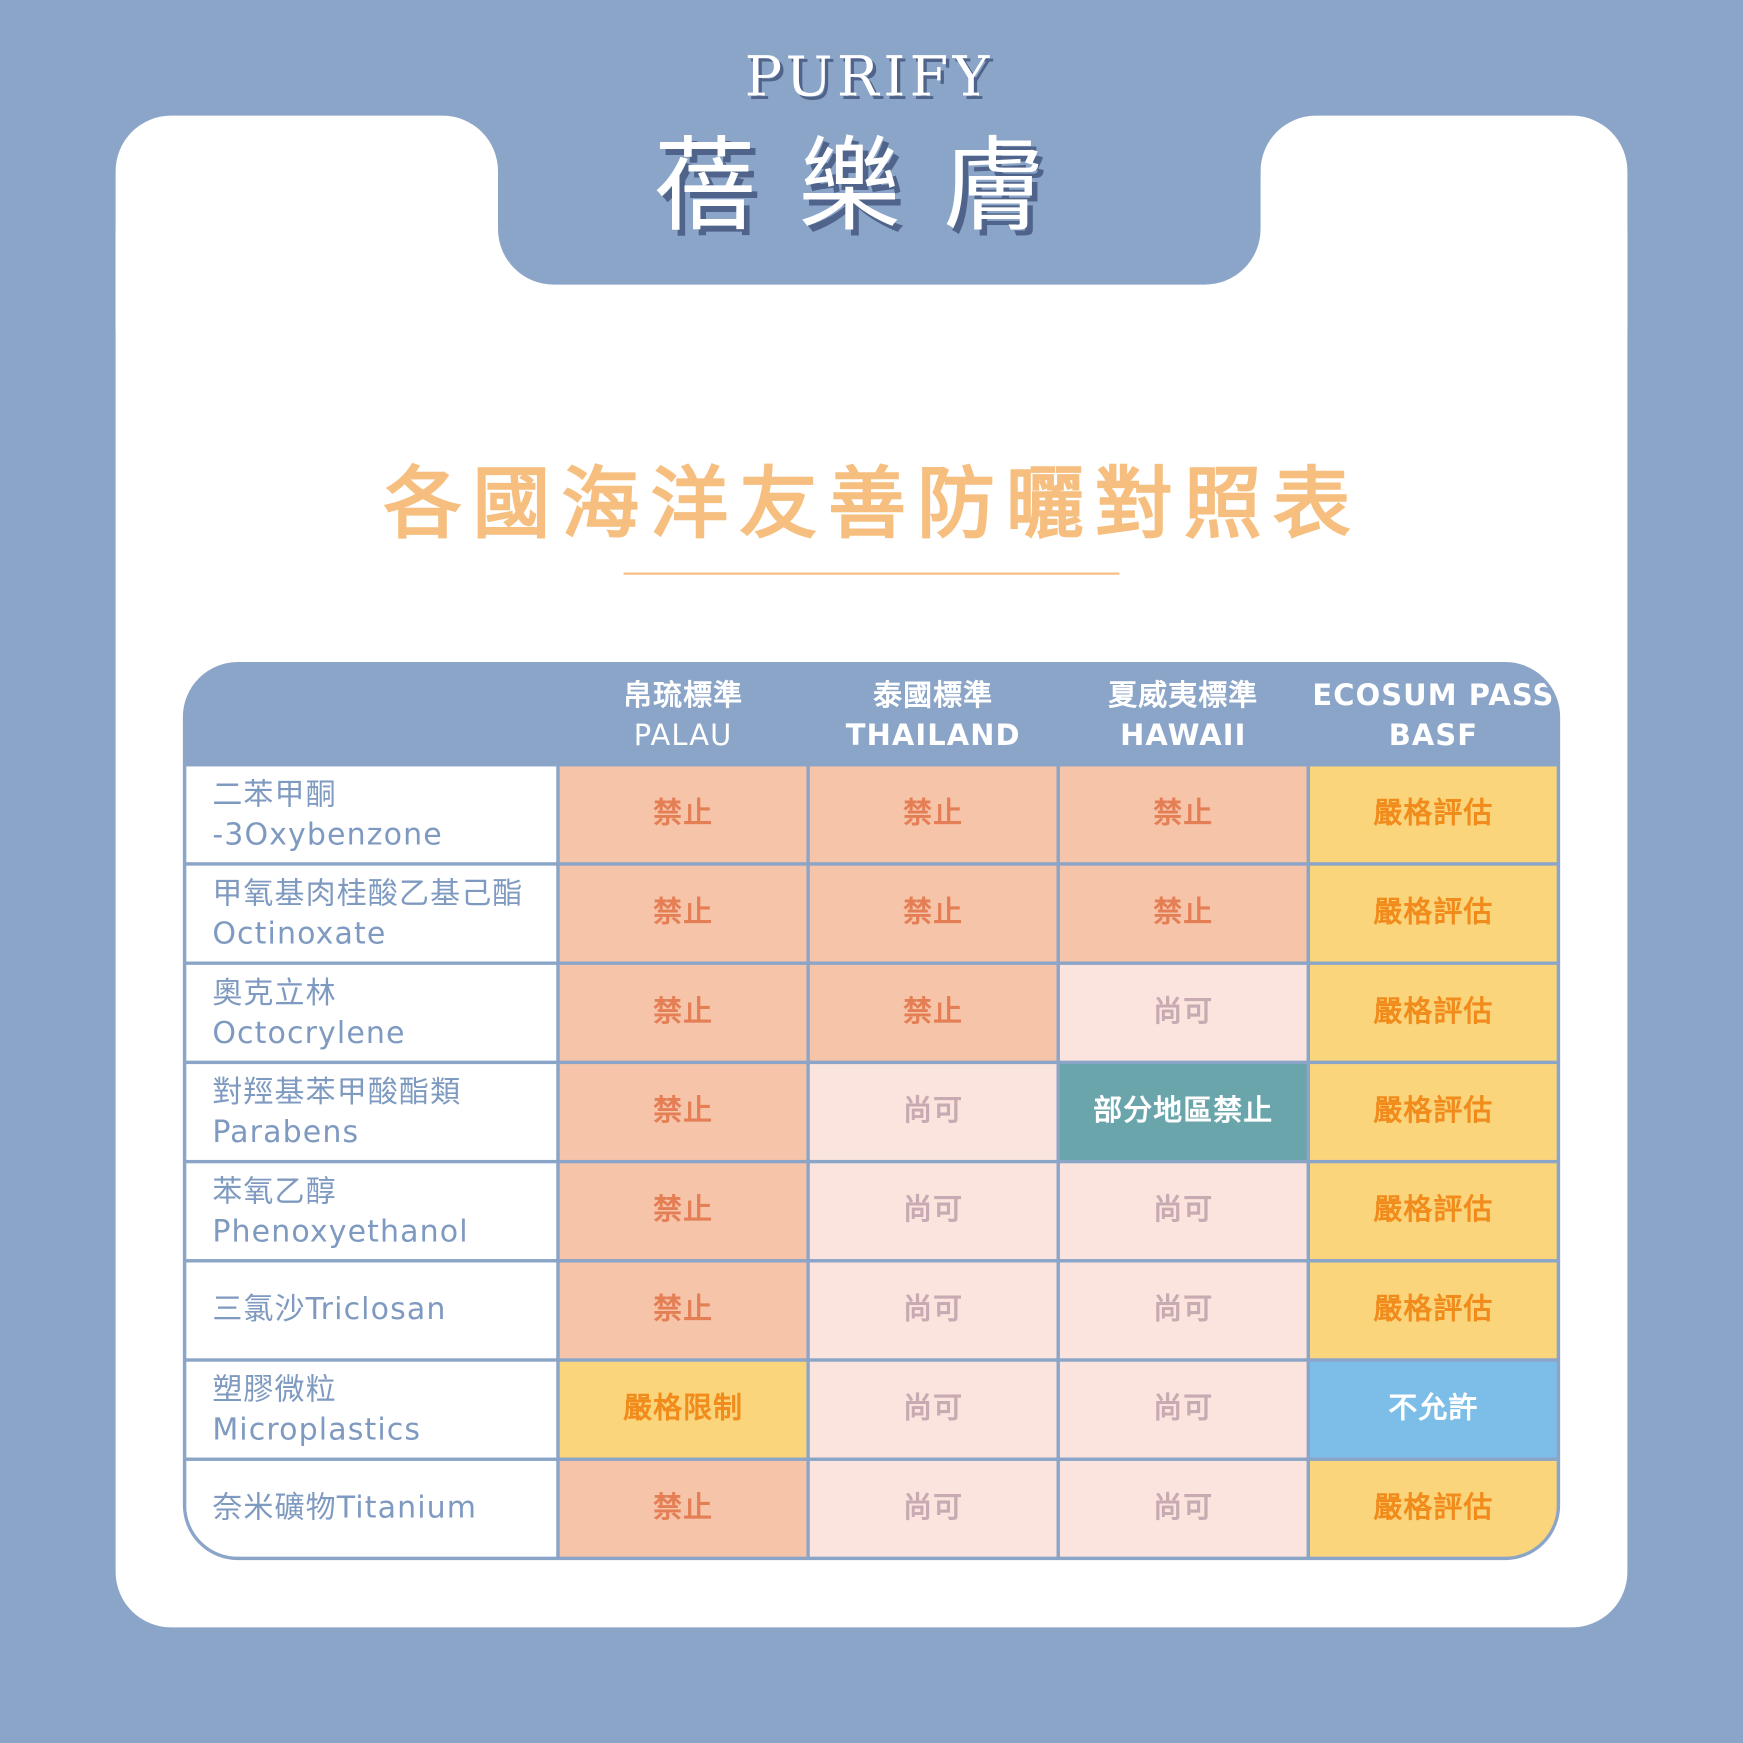  I want to click on column-header: 泰國標準, so click(933, 695).